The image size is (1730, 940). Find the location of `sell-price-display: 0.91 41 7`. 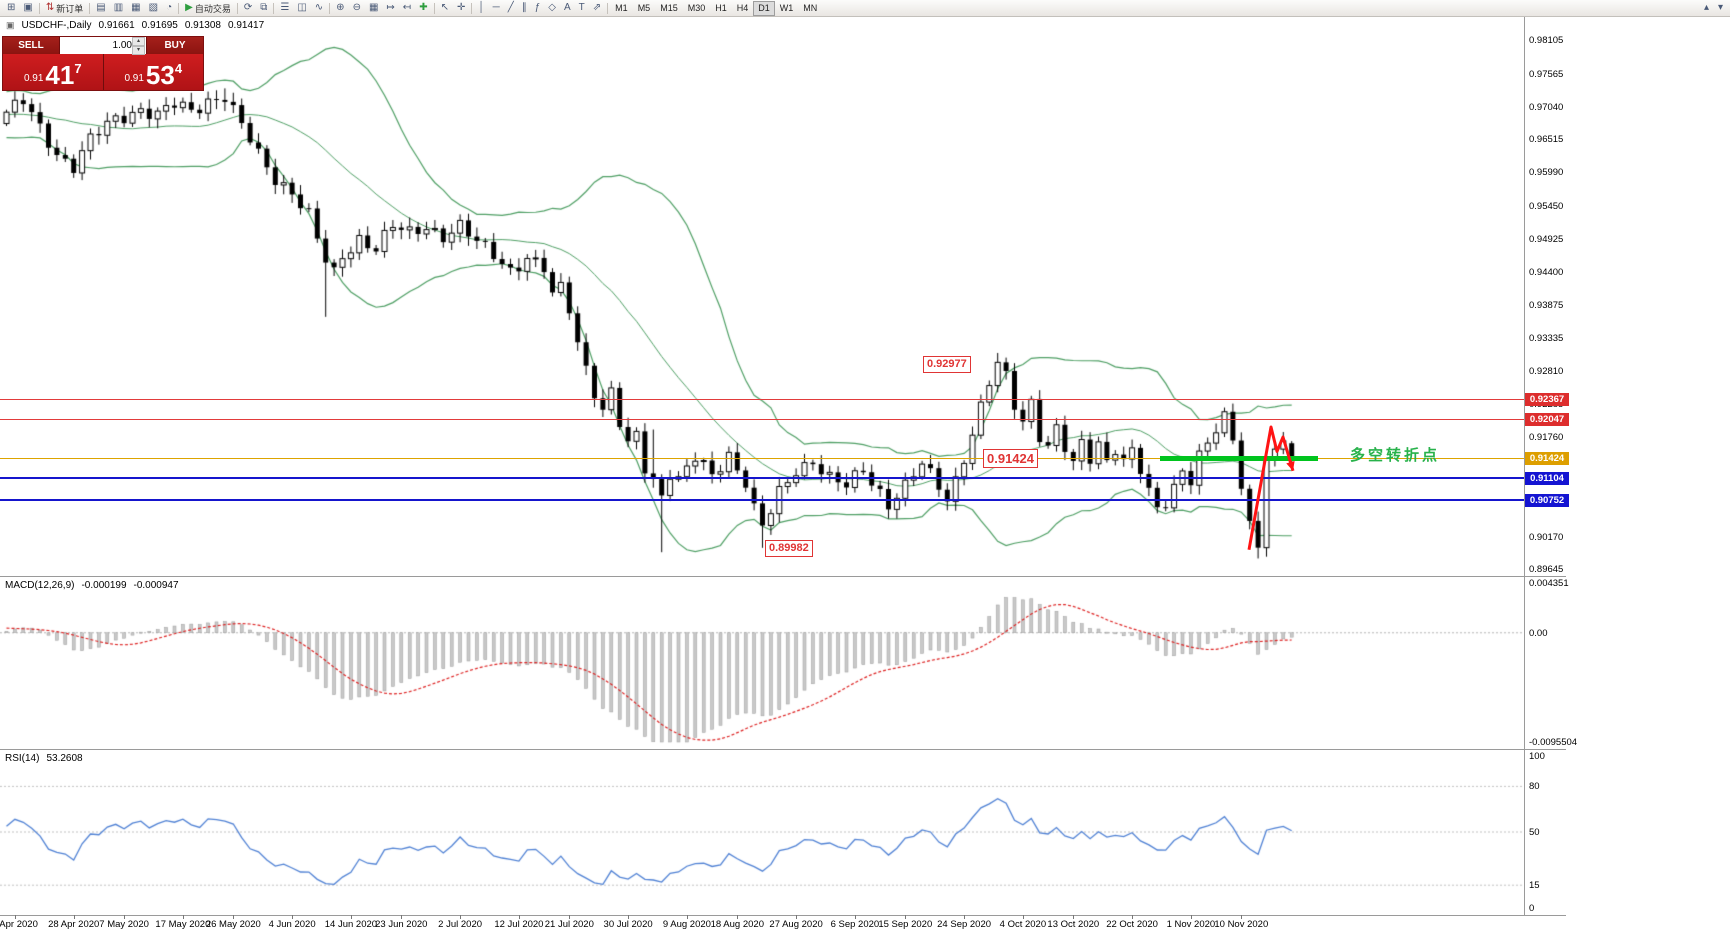

sell-price-display: 0.91 41 7 is located at coordinates (53, 72).